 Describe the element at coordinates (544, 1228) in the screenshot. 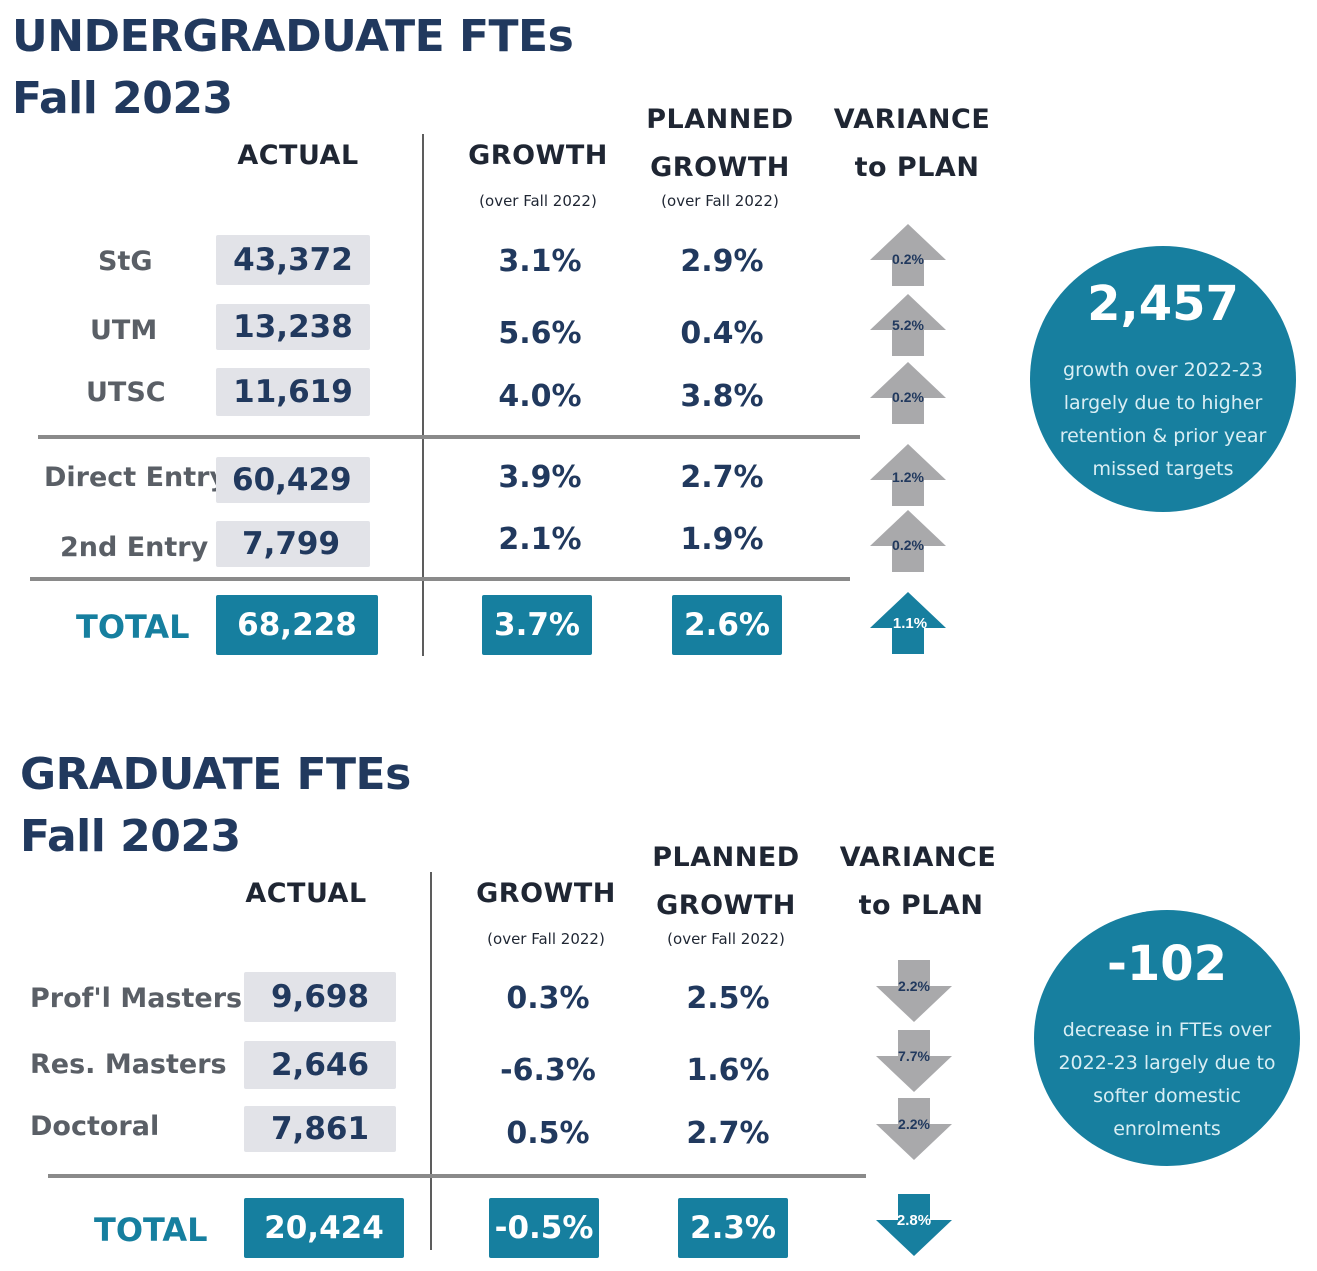

I see `graduate-total-growth: -0.5%` at that location.